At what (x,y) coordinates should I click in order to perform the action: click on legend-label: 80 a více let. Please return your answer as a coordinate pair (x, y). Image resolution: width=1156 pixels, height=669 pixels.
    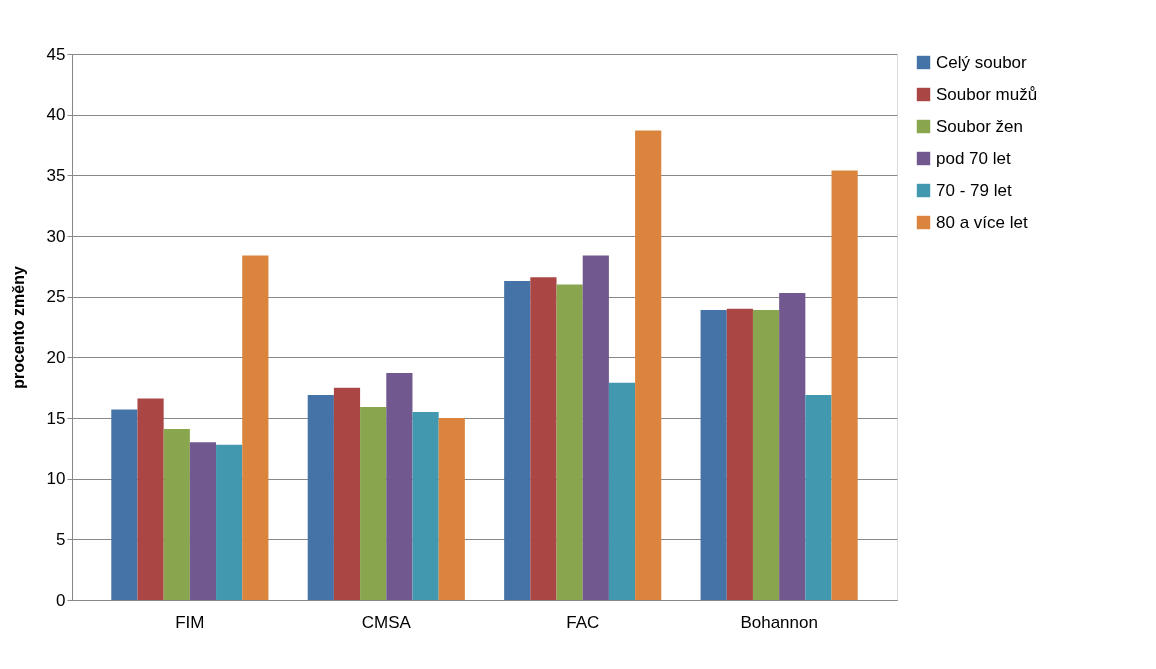
    Looking at the image, I should click on (982, 222).